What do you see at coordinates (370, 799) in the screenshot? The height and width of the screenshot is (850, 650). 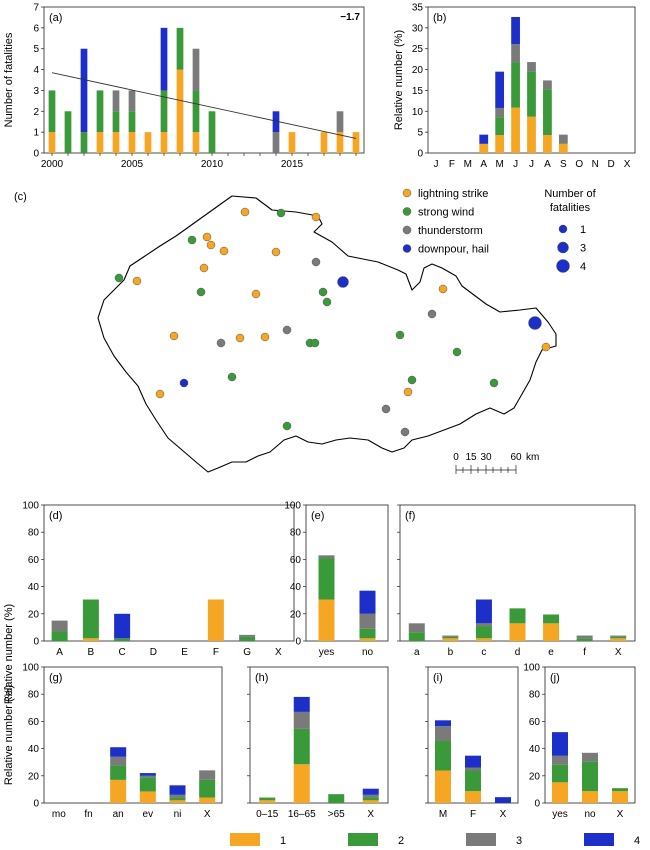 I see `bar-h-3-s2` at bounding box center [370, 799].